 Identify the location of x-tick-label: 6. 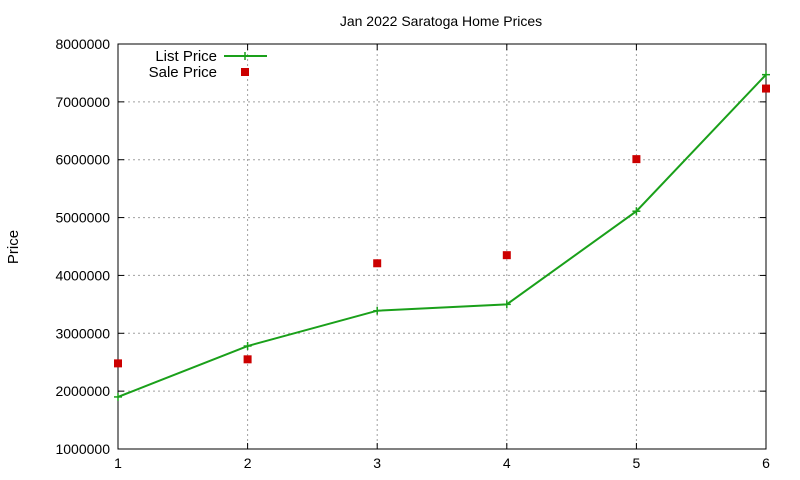
(766, 463).